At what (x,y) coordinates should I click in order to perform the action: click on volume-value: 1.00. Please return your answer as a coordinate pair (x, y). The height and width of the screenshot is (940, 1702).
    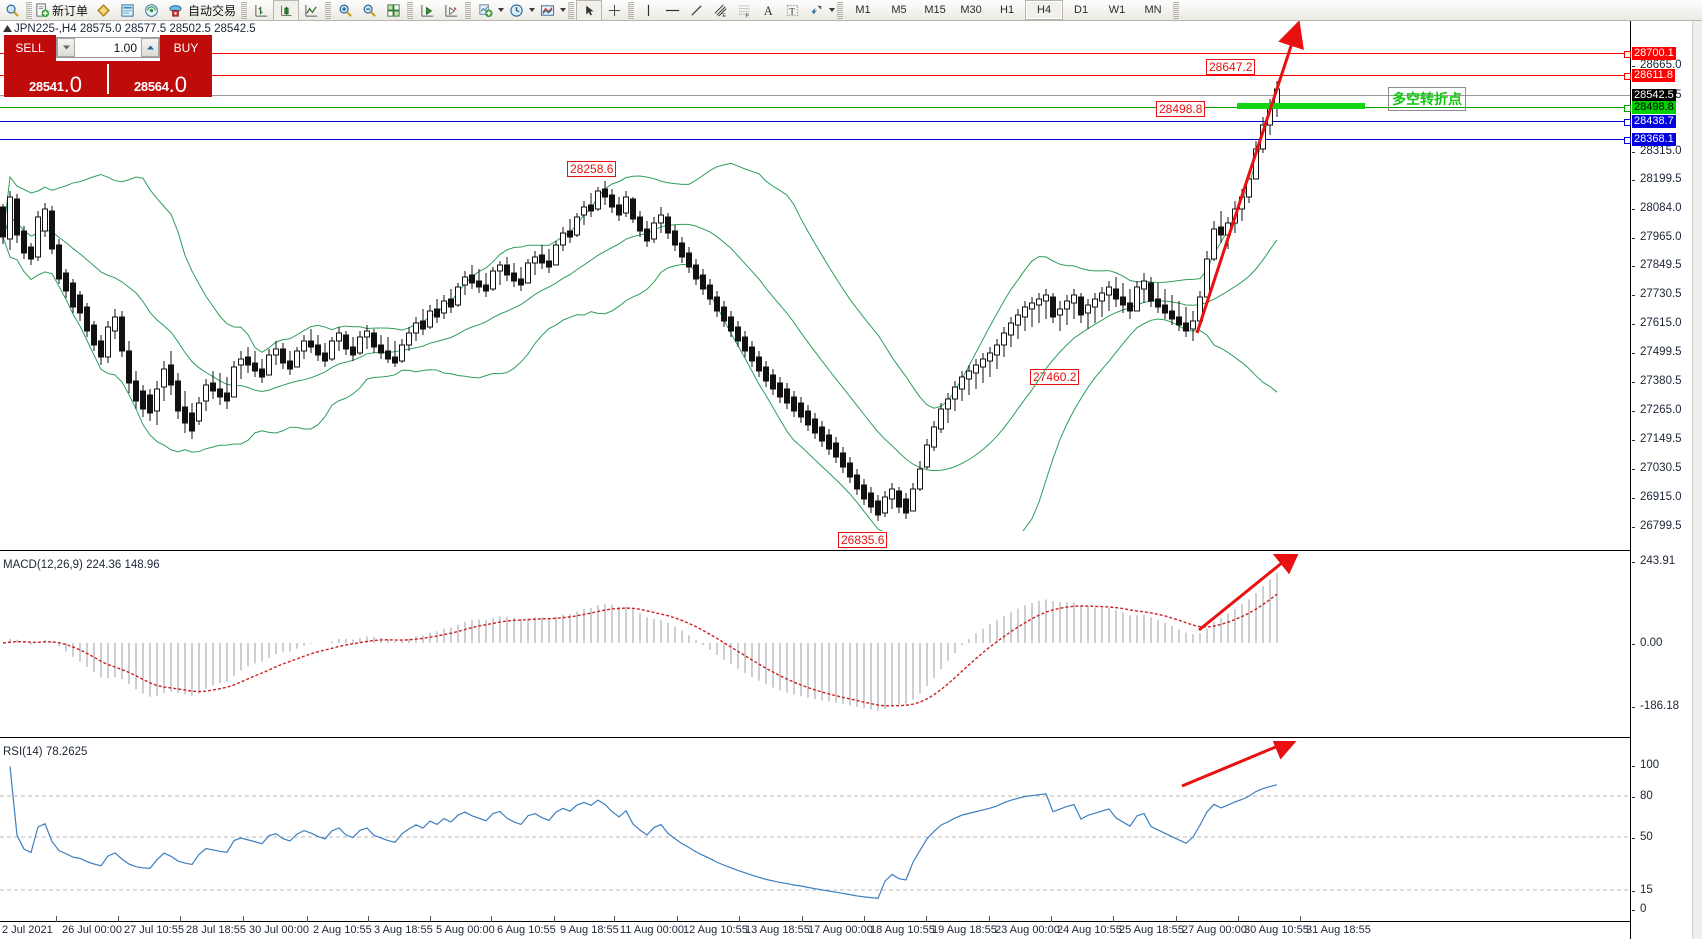
    Looking at the image, I should click on (125, 47).